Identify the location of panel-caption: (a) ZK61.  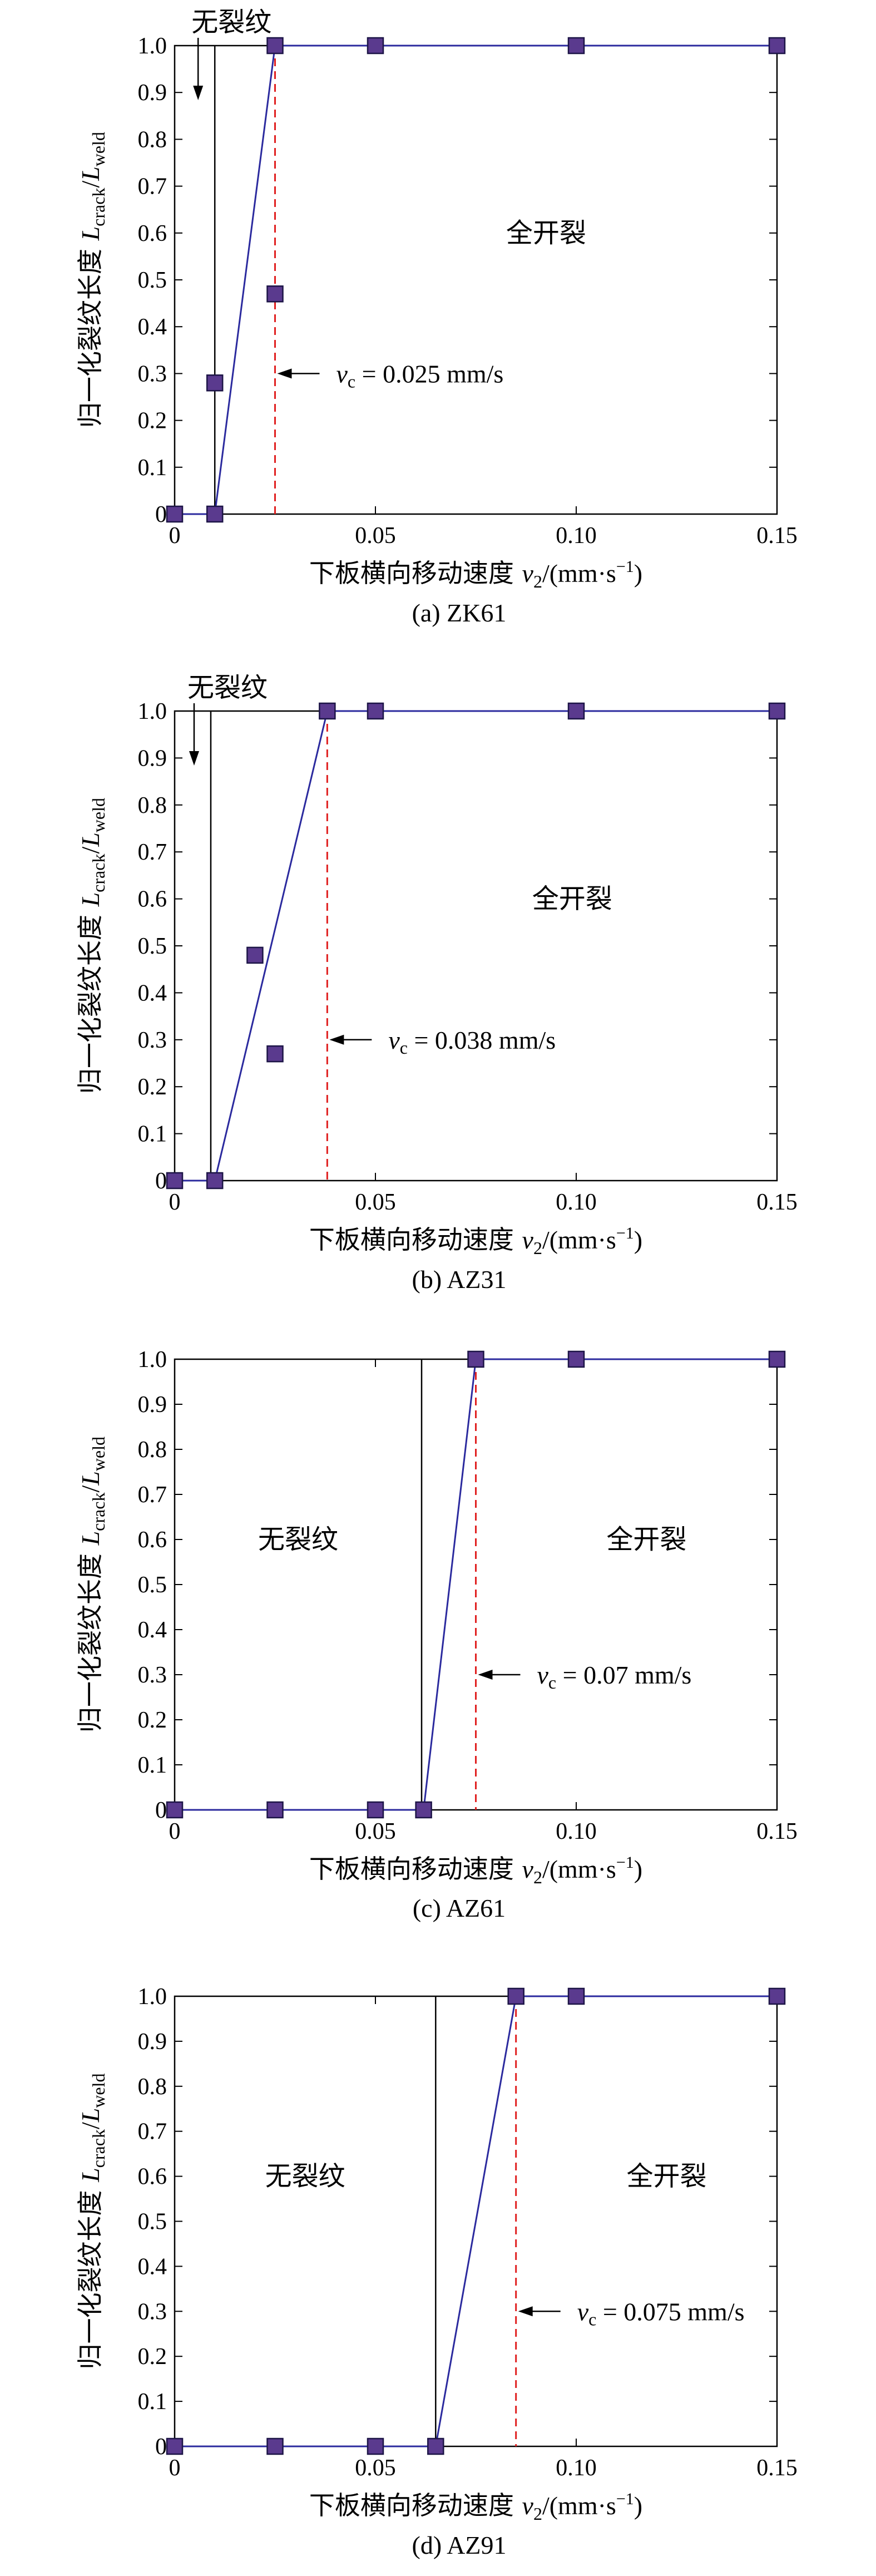
(460, 613).